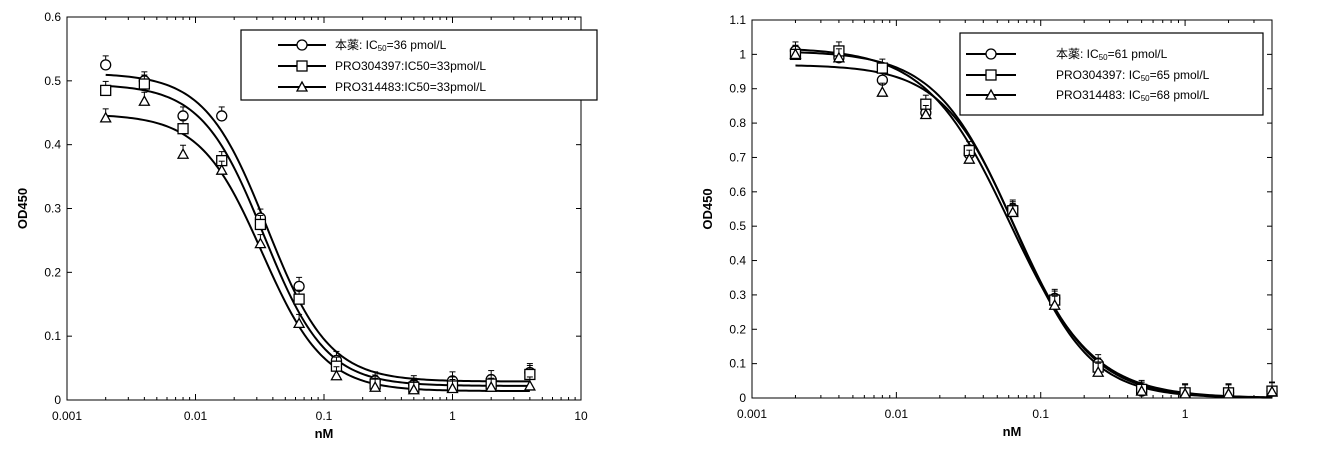  I want to click on legend-entry: PRO314483: IC50=68 pmol/L, so click(1133, 95).